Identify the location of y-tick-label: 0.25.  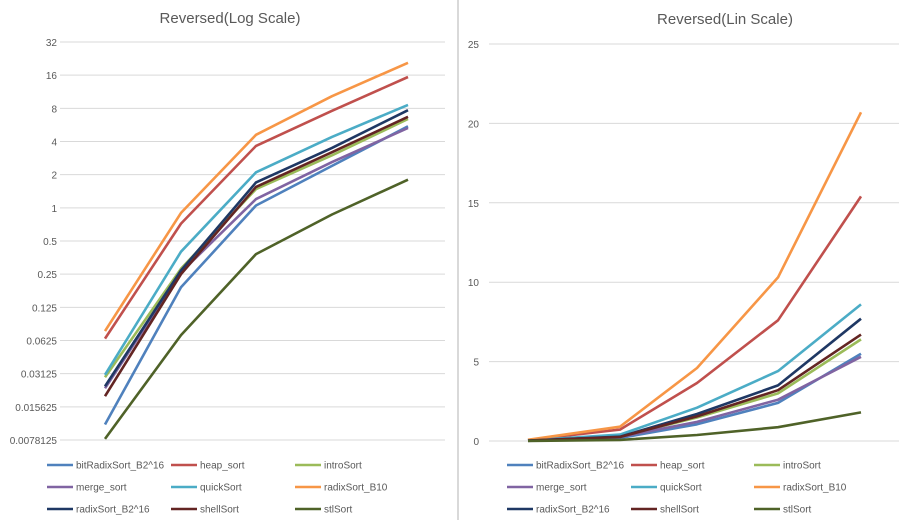
(48, 275).